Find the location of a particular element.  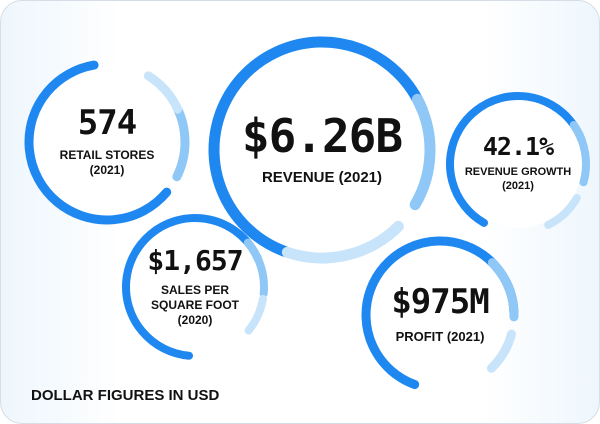

stat-retail-stores-content: 574 RETAIL STORES (2021) is located at coordinates (107, 142).